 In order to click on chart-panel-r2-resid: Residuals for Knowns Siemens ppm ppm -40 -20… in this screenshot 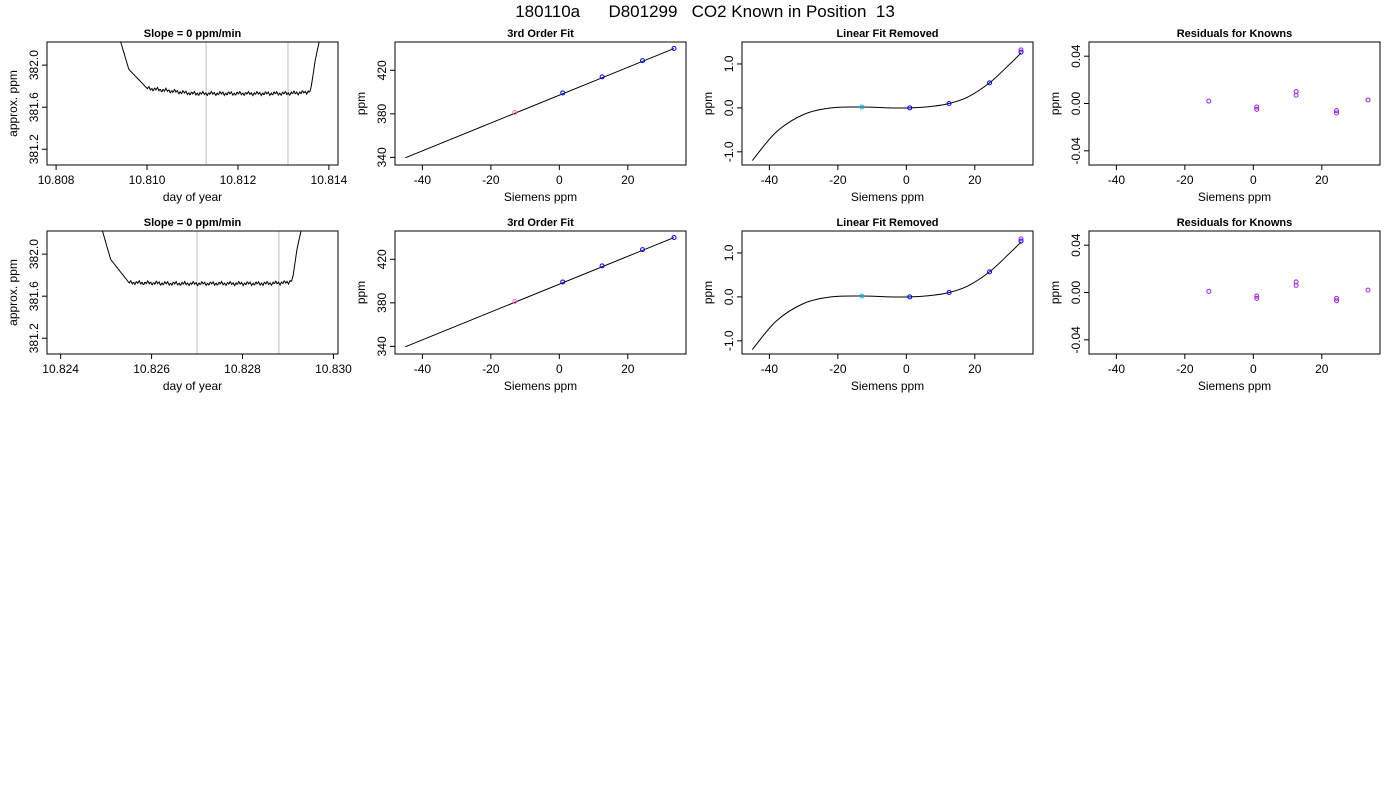, I will do `click(1214, 305)`.